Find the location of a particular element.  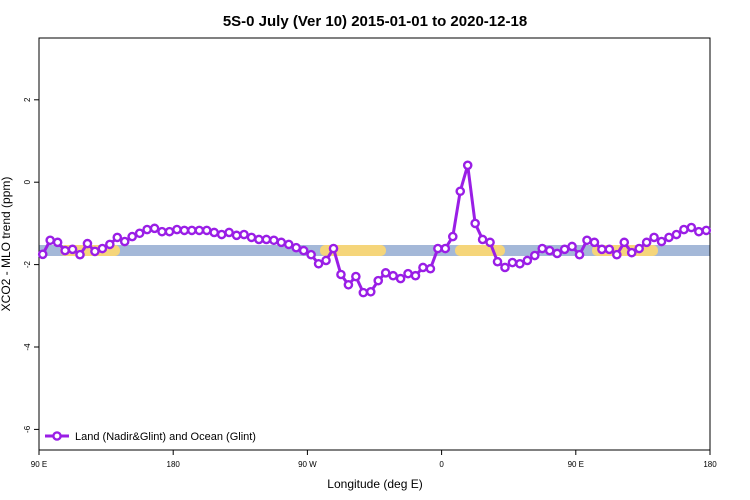

x-tick-label: 90 W is located at coordinates (307, 464).